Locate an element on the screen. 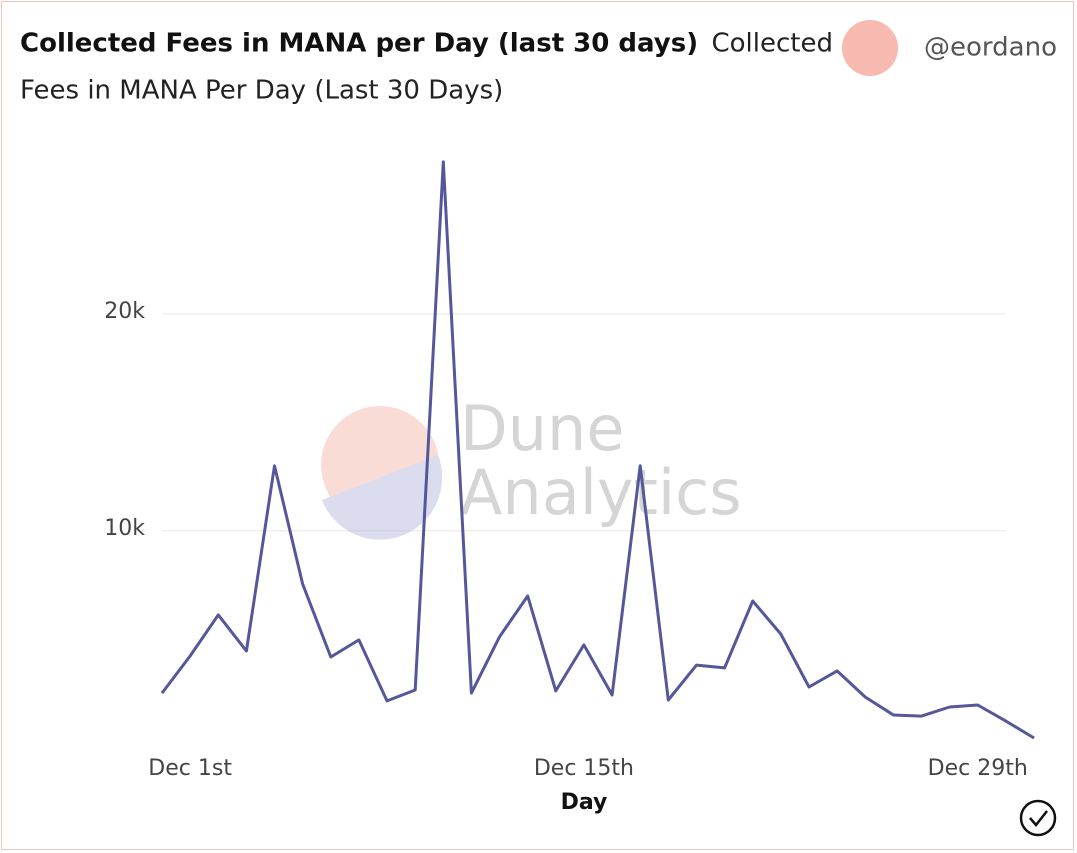  check-icon is located at coordinates (1038, 818).